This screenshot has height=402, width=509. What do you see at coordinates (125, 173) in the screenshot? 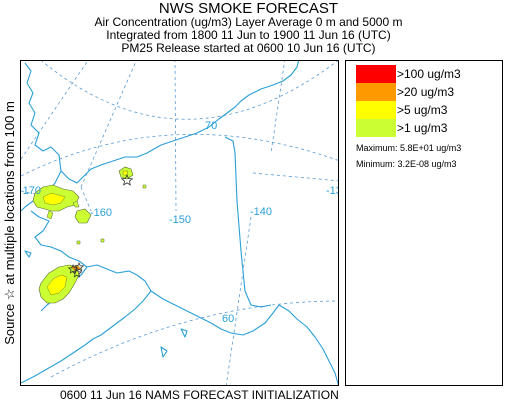
I see `plume-north-core` at bounding box center [125, 173].